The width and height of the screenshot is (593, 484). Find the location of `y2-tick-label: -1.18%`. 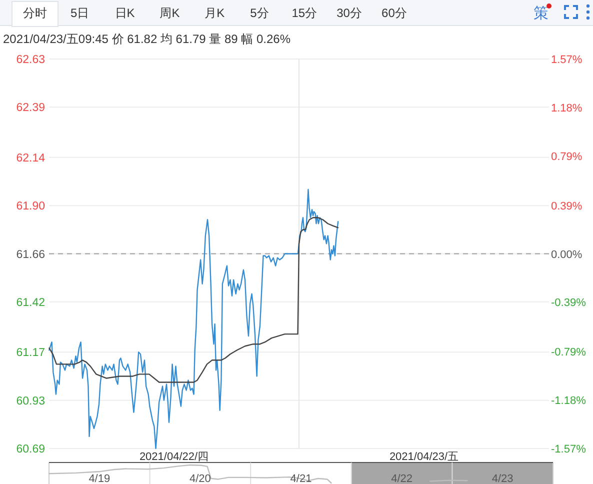

y2-tick-label: -1.18% is located at coordinates (568, 401).